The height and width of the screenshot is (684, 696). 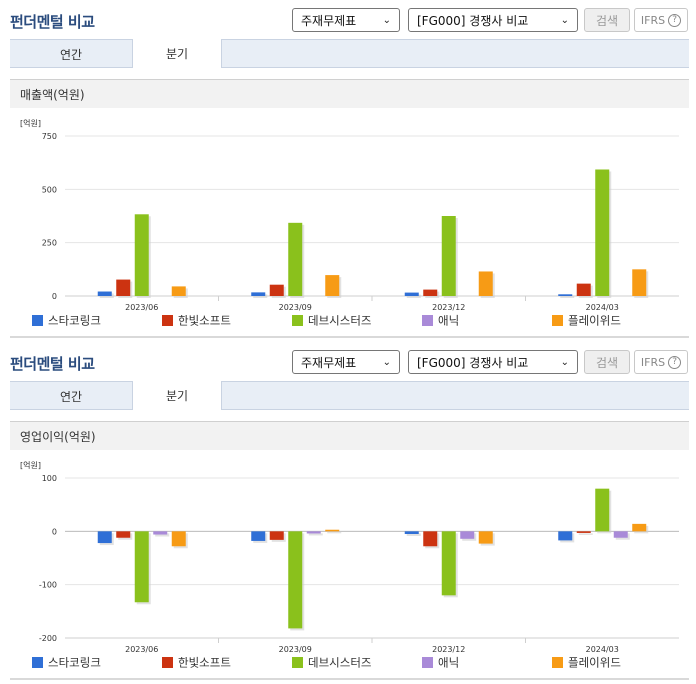 I want to click on chart-title: 매출액(억원), so click(x=349, y=93).